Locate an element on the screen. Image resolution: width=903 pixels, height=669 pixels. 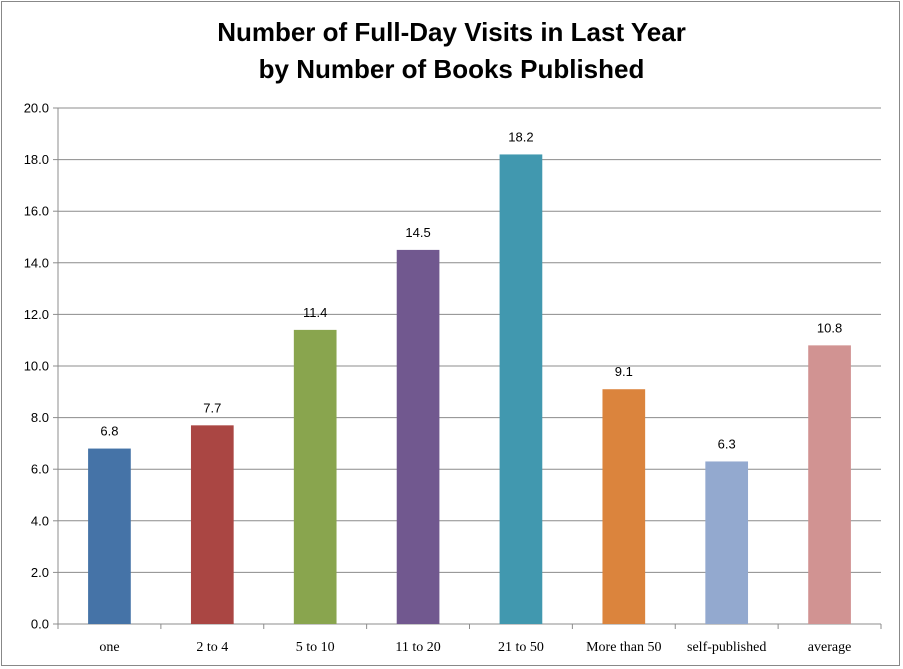
data-label: 6.3 is located at coordinates (727, 443).